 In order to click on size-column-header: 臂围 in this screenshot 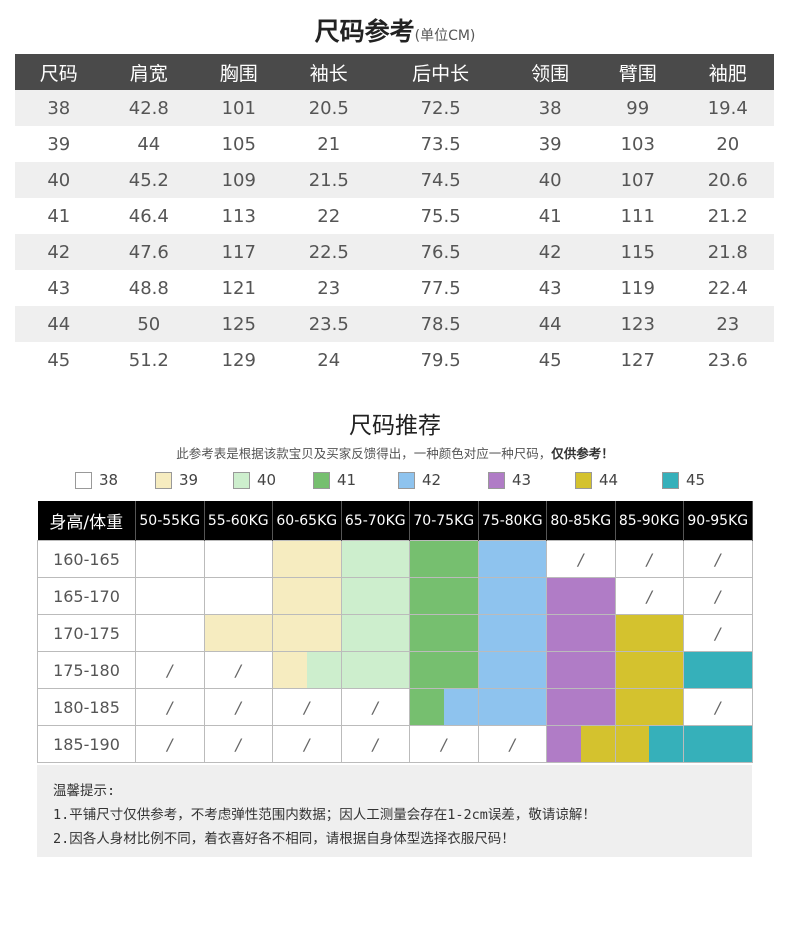, I will do `click(637, 72)`.